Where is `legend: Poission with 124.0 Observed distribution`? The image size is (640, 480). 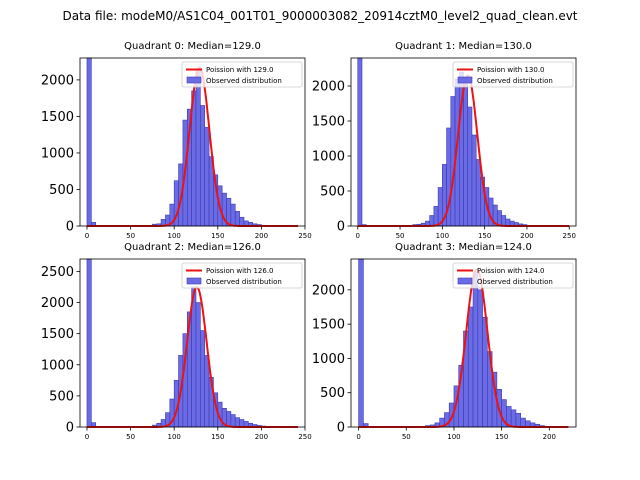
legend: Poission with 124.0 Observed distribution is located at coordinates (513, 275).